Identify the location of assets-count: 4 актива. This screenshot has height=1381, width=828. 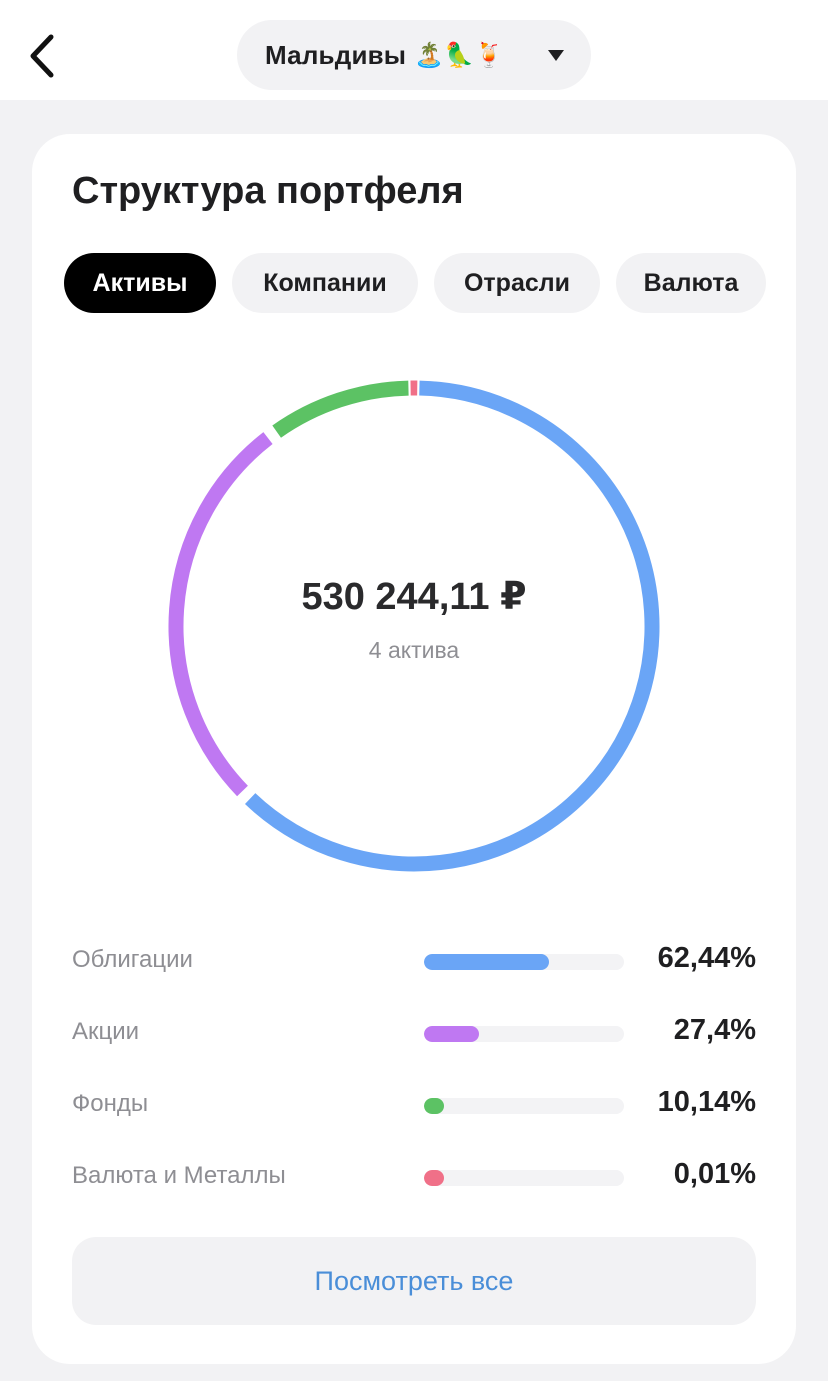
(414, 650).